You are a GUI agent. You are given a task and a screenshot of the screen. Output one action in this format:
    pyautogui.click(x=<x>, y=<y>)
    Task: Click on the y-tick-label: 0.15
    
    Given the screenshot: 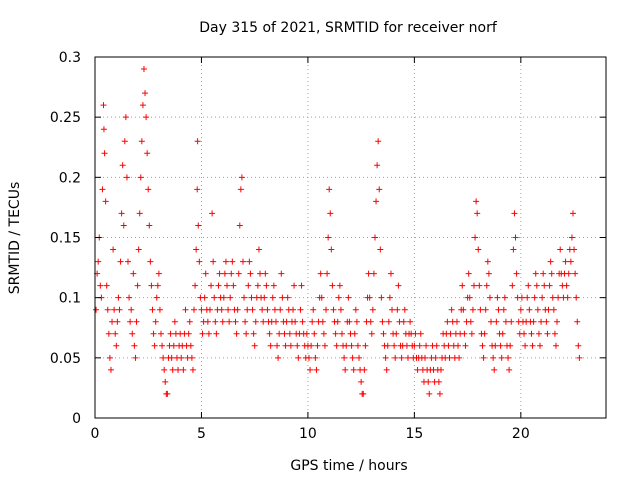 What is the action you would take?
    pyautogui.click(x=65, y=239)
    